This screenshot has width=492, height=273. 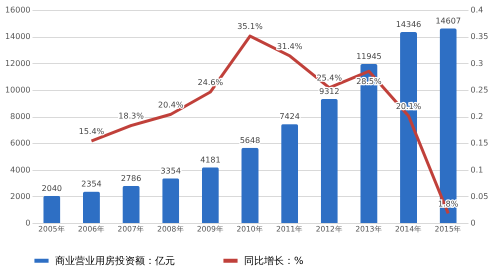 I want to click on data-label: 2786, so click(x=131, y=178).